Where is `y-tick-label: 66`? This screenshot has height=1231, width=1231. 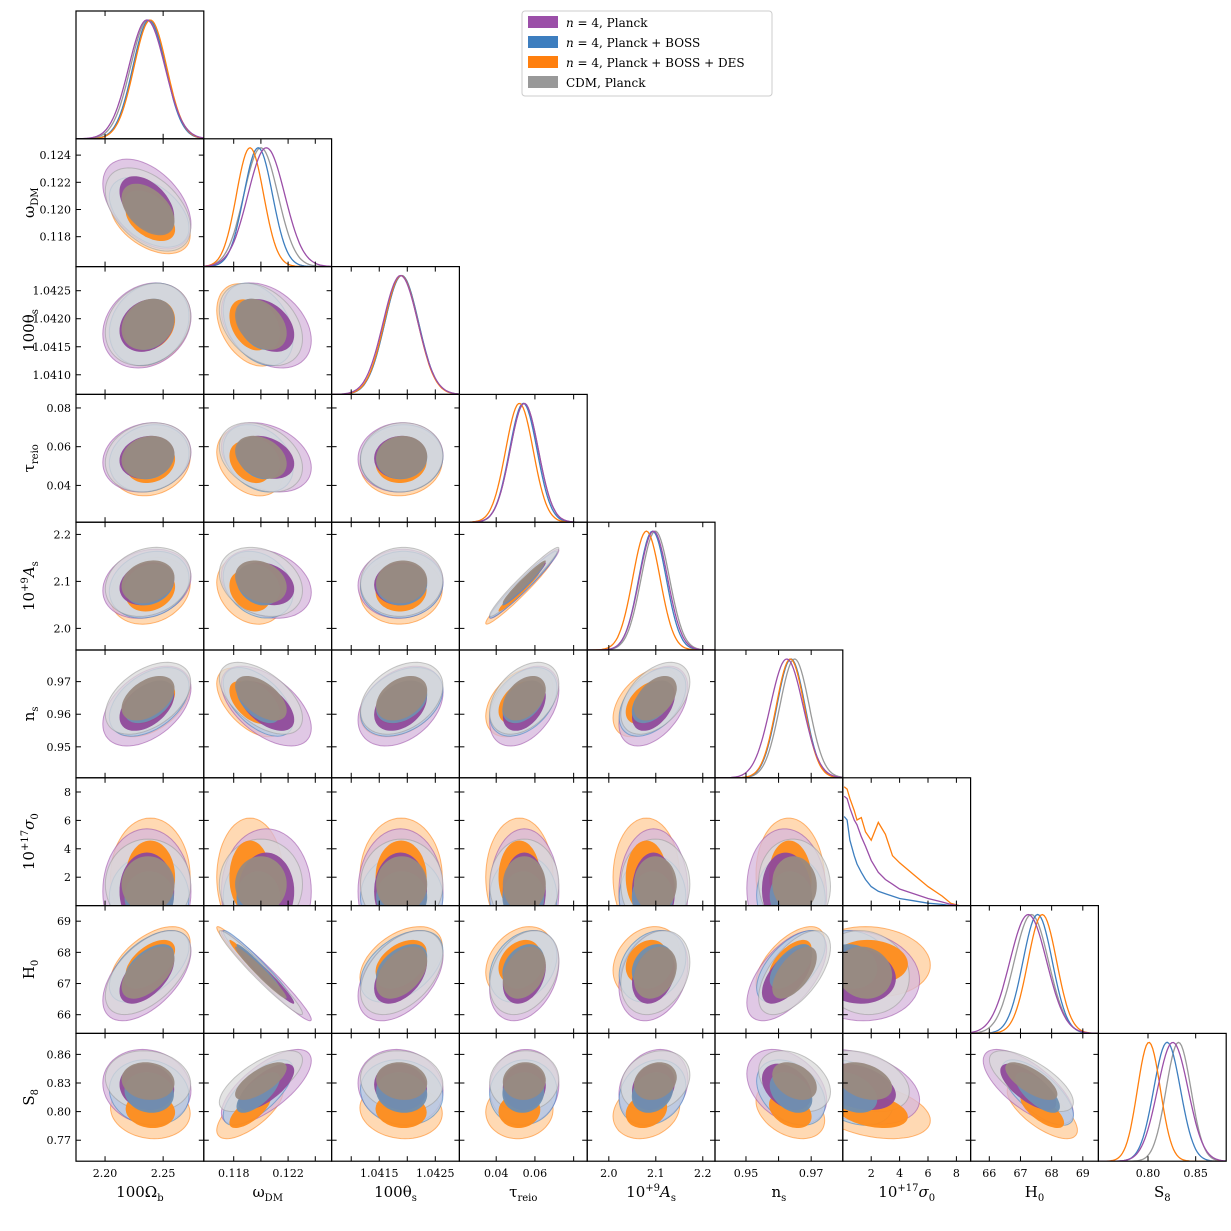
y-tick-label: 66 is located at coordinates (64, 1015).